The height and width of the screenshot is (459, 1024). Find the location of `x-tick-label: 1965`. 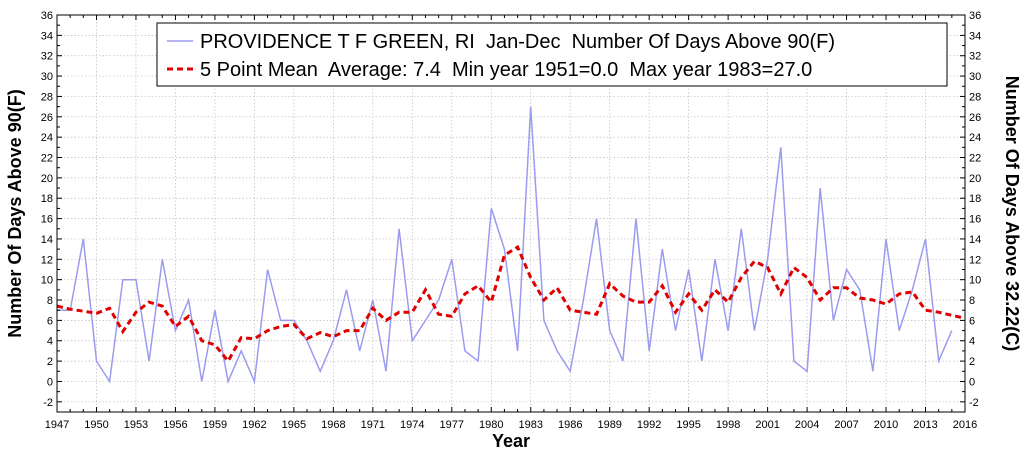

x-tick-label: 1965 is located at coordinates (294, 425).